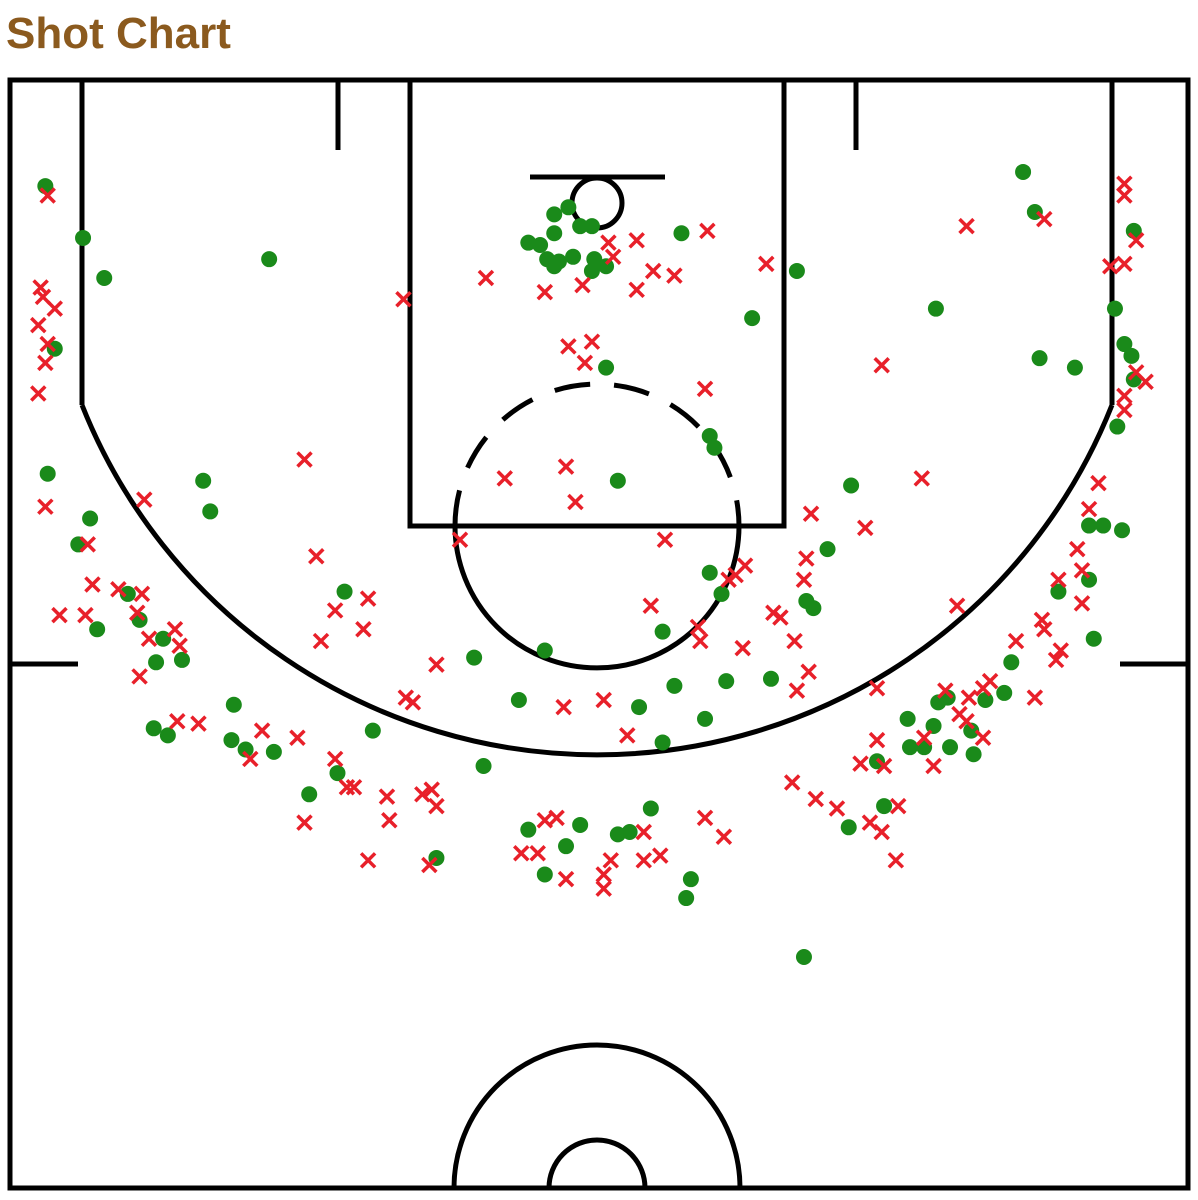 The image size is (1198, 1200). I want to click on free-throw-circle-dashed, so click(597, 454).